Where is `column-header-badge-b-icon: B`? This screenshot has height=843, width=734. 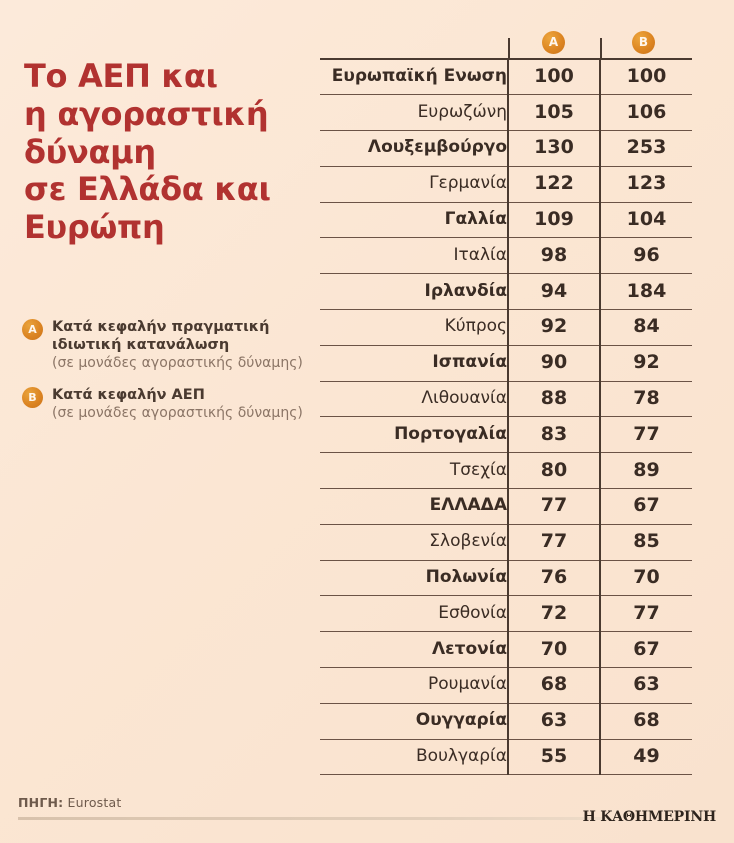
column-header-badge-b-icon: B is located at coordinates (643, 42).